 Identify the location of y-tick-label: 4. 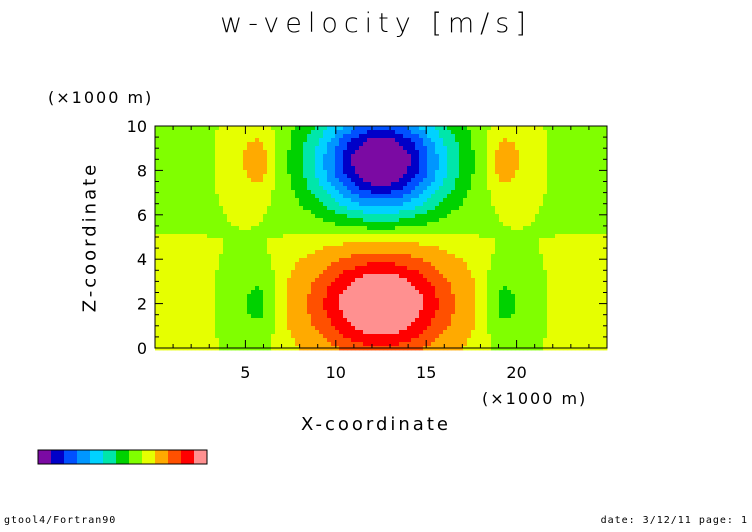
(142, 259).